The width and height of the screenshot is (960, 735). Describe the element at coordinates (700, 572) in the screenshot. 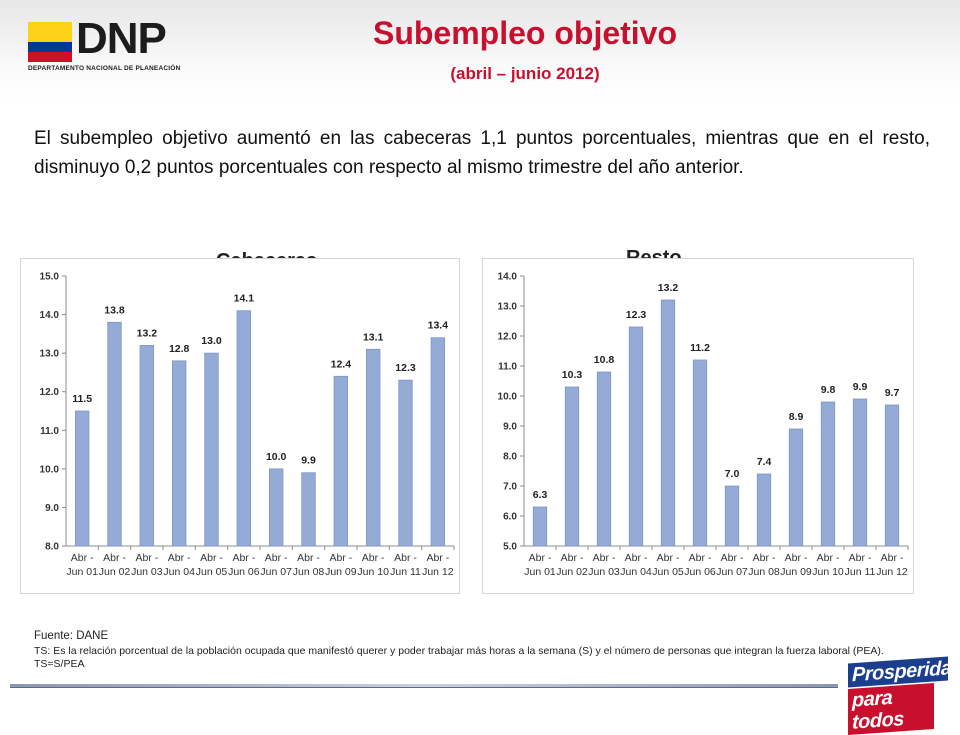

I see `x-tick-label: Jun 06` at that location.